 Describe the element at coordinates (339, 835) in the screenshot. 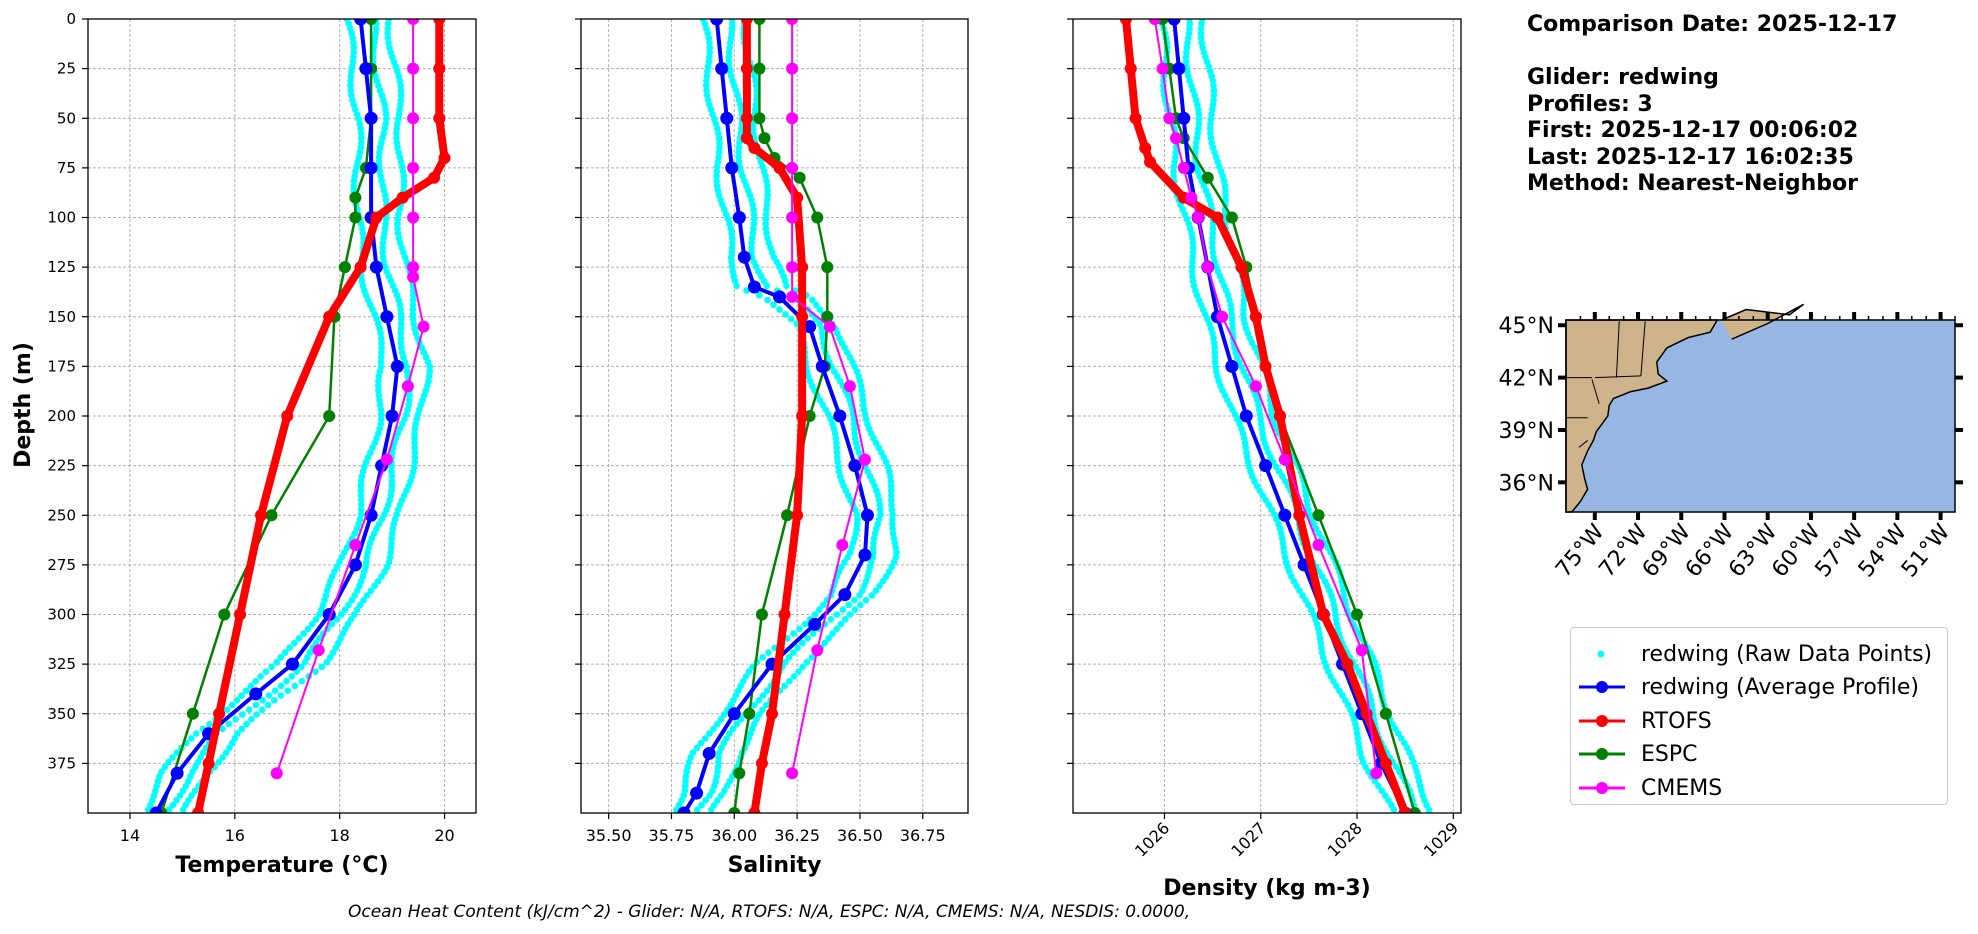

I see `x-tick-label: 18` at that location.